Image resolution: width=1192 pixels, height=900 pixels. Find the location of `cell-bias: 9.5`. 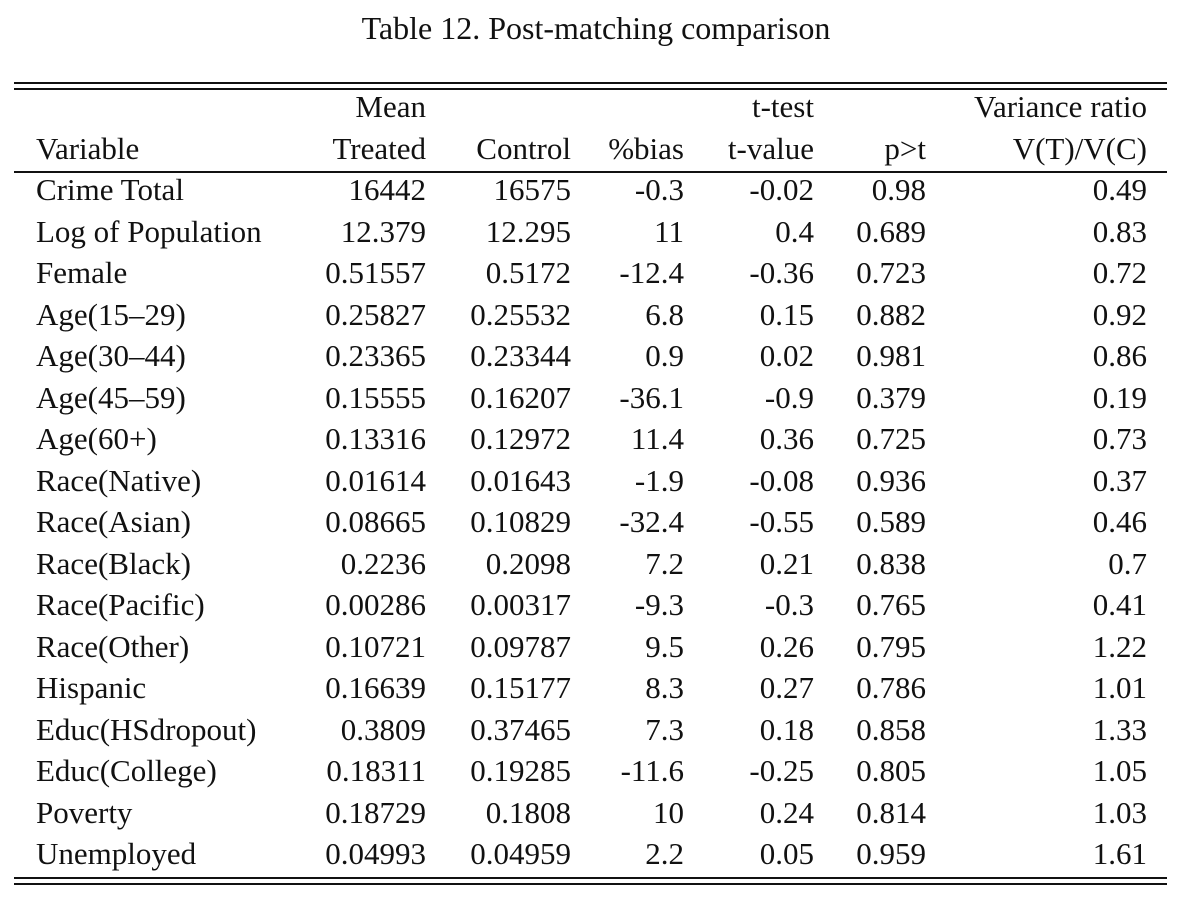

cell-bias: 9.5 is located at coordinates (664, 646).